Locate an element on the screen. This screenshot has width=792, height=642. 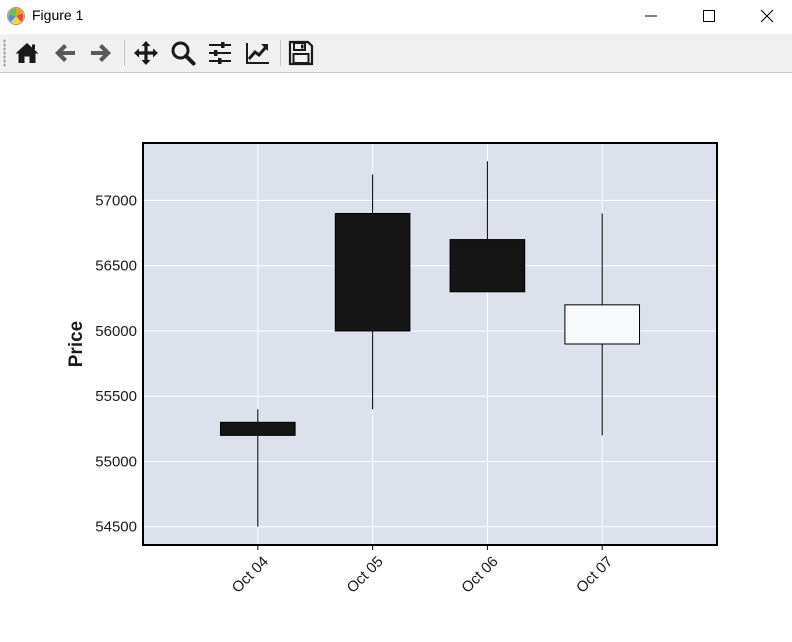
configure-subplots-icon is located at coordinates (220, 53).